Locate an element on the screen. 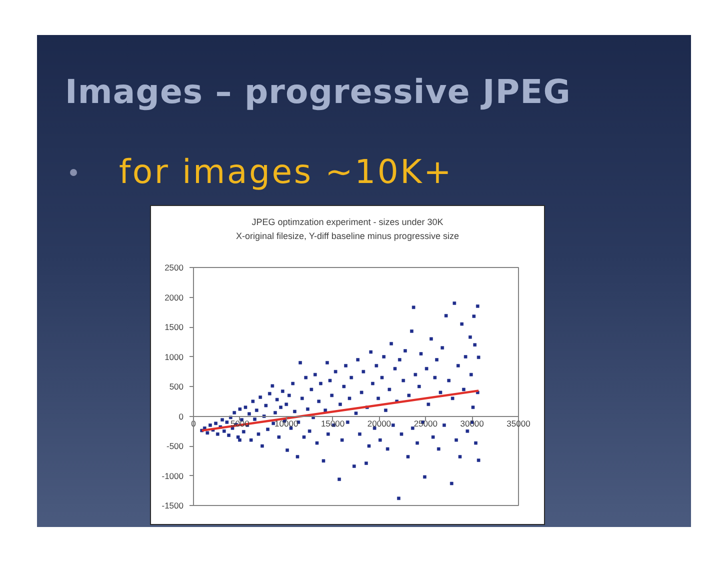  x-tick-label: 25000 is located at coordinates (426, 423).